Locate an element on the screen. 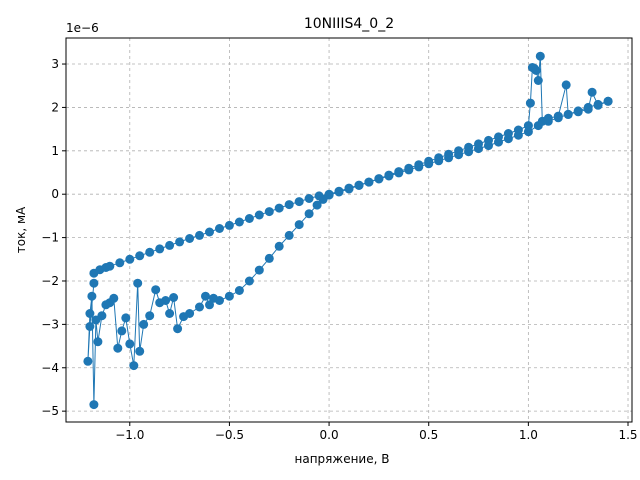  y-tick-label: 2 is located at coordinates (55, 107).